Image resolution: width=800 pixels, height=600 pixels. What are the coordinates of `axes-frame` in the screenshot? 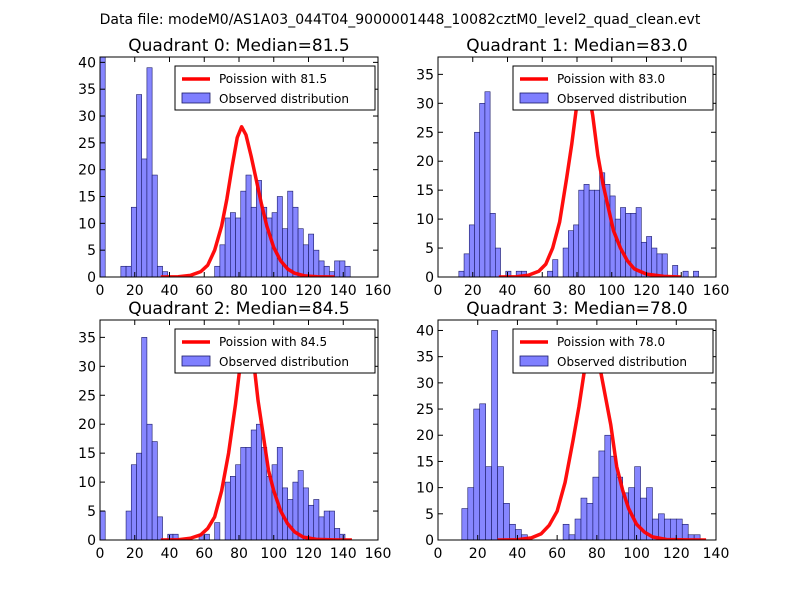 It's located at (577, 430).